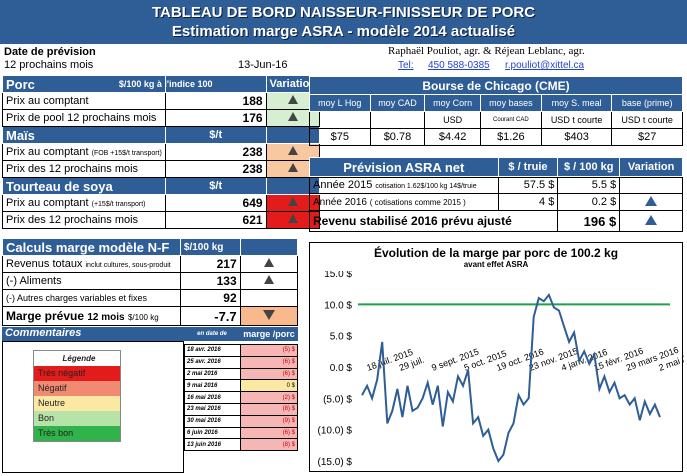  I want to click on comments-area, so click(93, 407).